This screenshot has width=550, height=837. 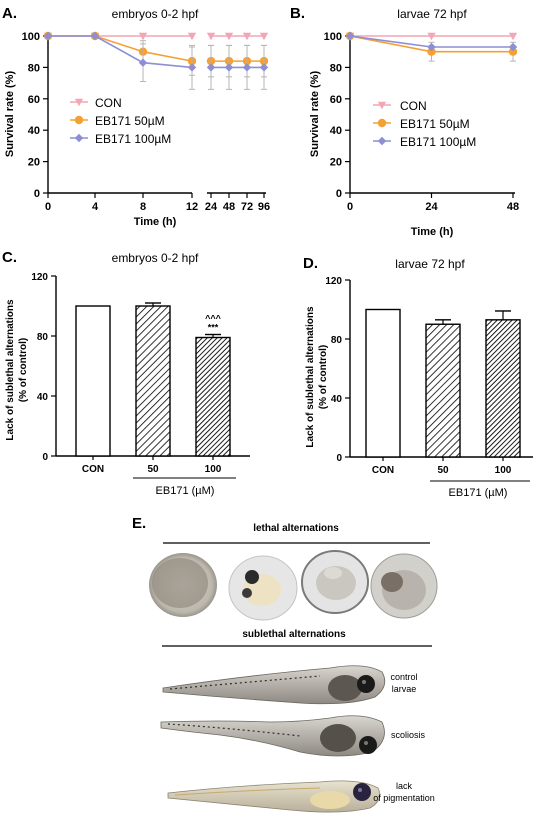 What do you see at coordinates (339, 194) in the screenshot?
I see `chart-b-y-tick-label: 0` at bounding box center [339, 194].